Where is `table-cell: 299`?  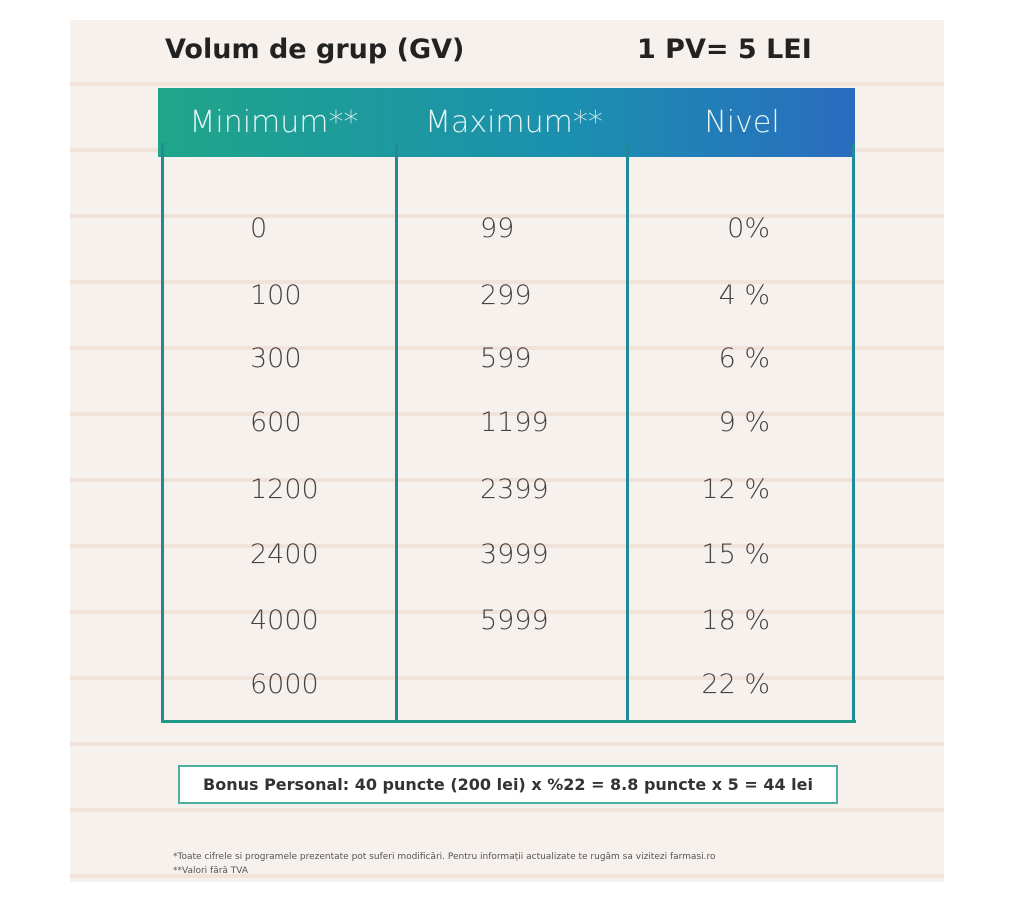
table-cell: 299 is located at coordinates (506, 295).